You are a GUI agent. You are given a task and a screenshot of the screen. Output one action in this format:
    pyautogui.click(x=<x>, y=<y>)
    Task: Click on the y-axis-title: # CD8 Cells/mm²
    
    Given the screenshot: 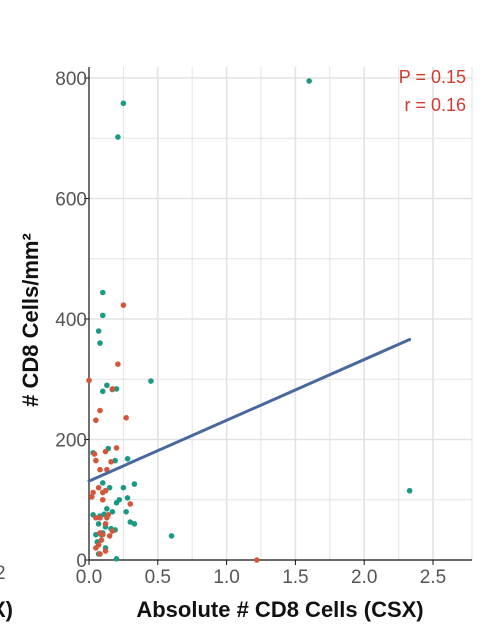 What is the action you would take?
    pyautogui.click(x=30, y=320)
    